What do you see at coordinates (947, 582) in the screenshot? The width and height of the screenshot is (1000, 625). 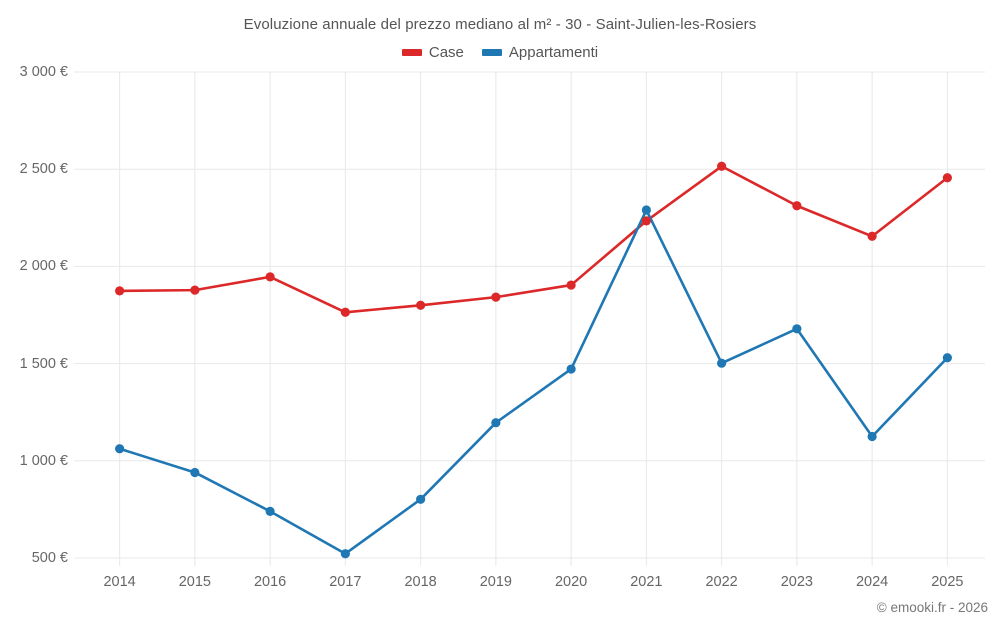 I see `x-axis-tick-label: 2025` at bounding box center [947, 582].